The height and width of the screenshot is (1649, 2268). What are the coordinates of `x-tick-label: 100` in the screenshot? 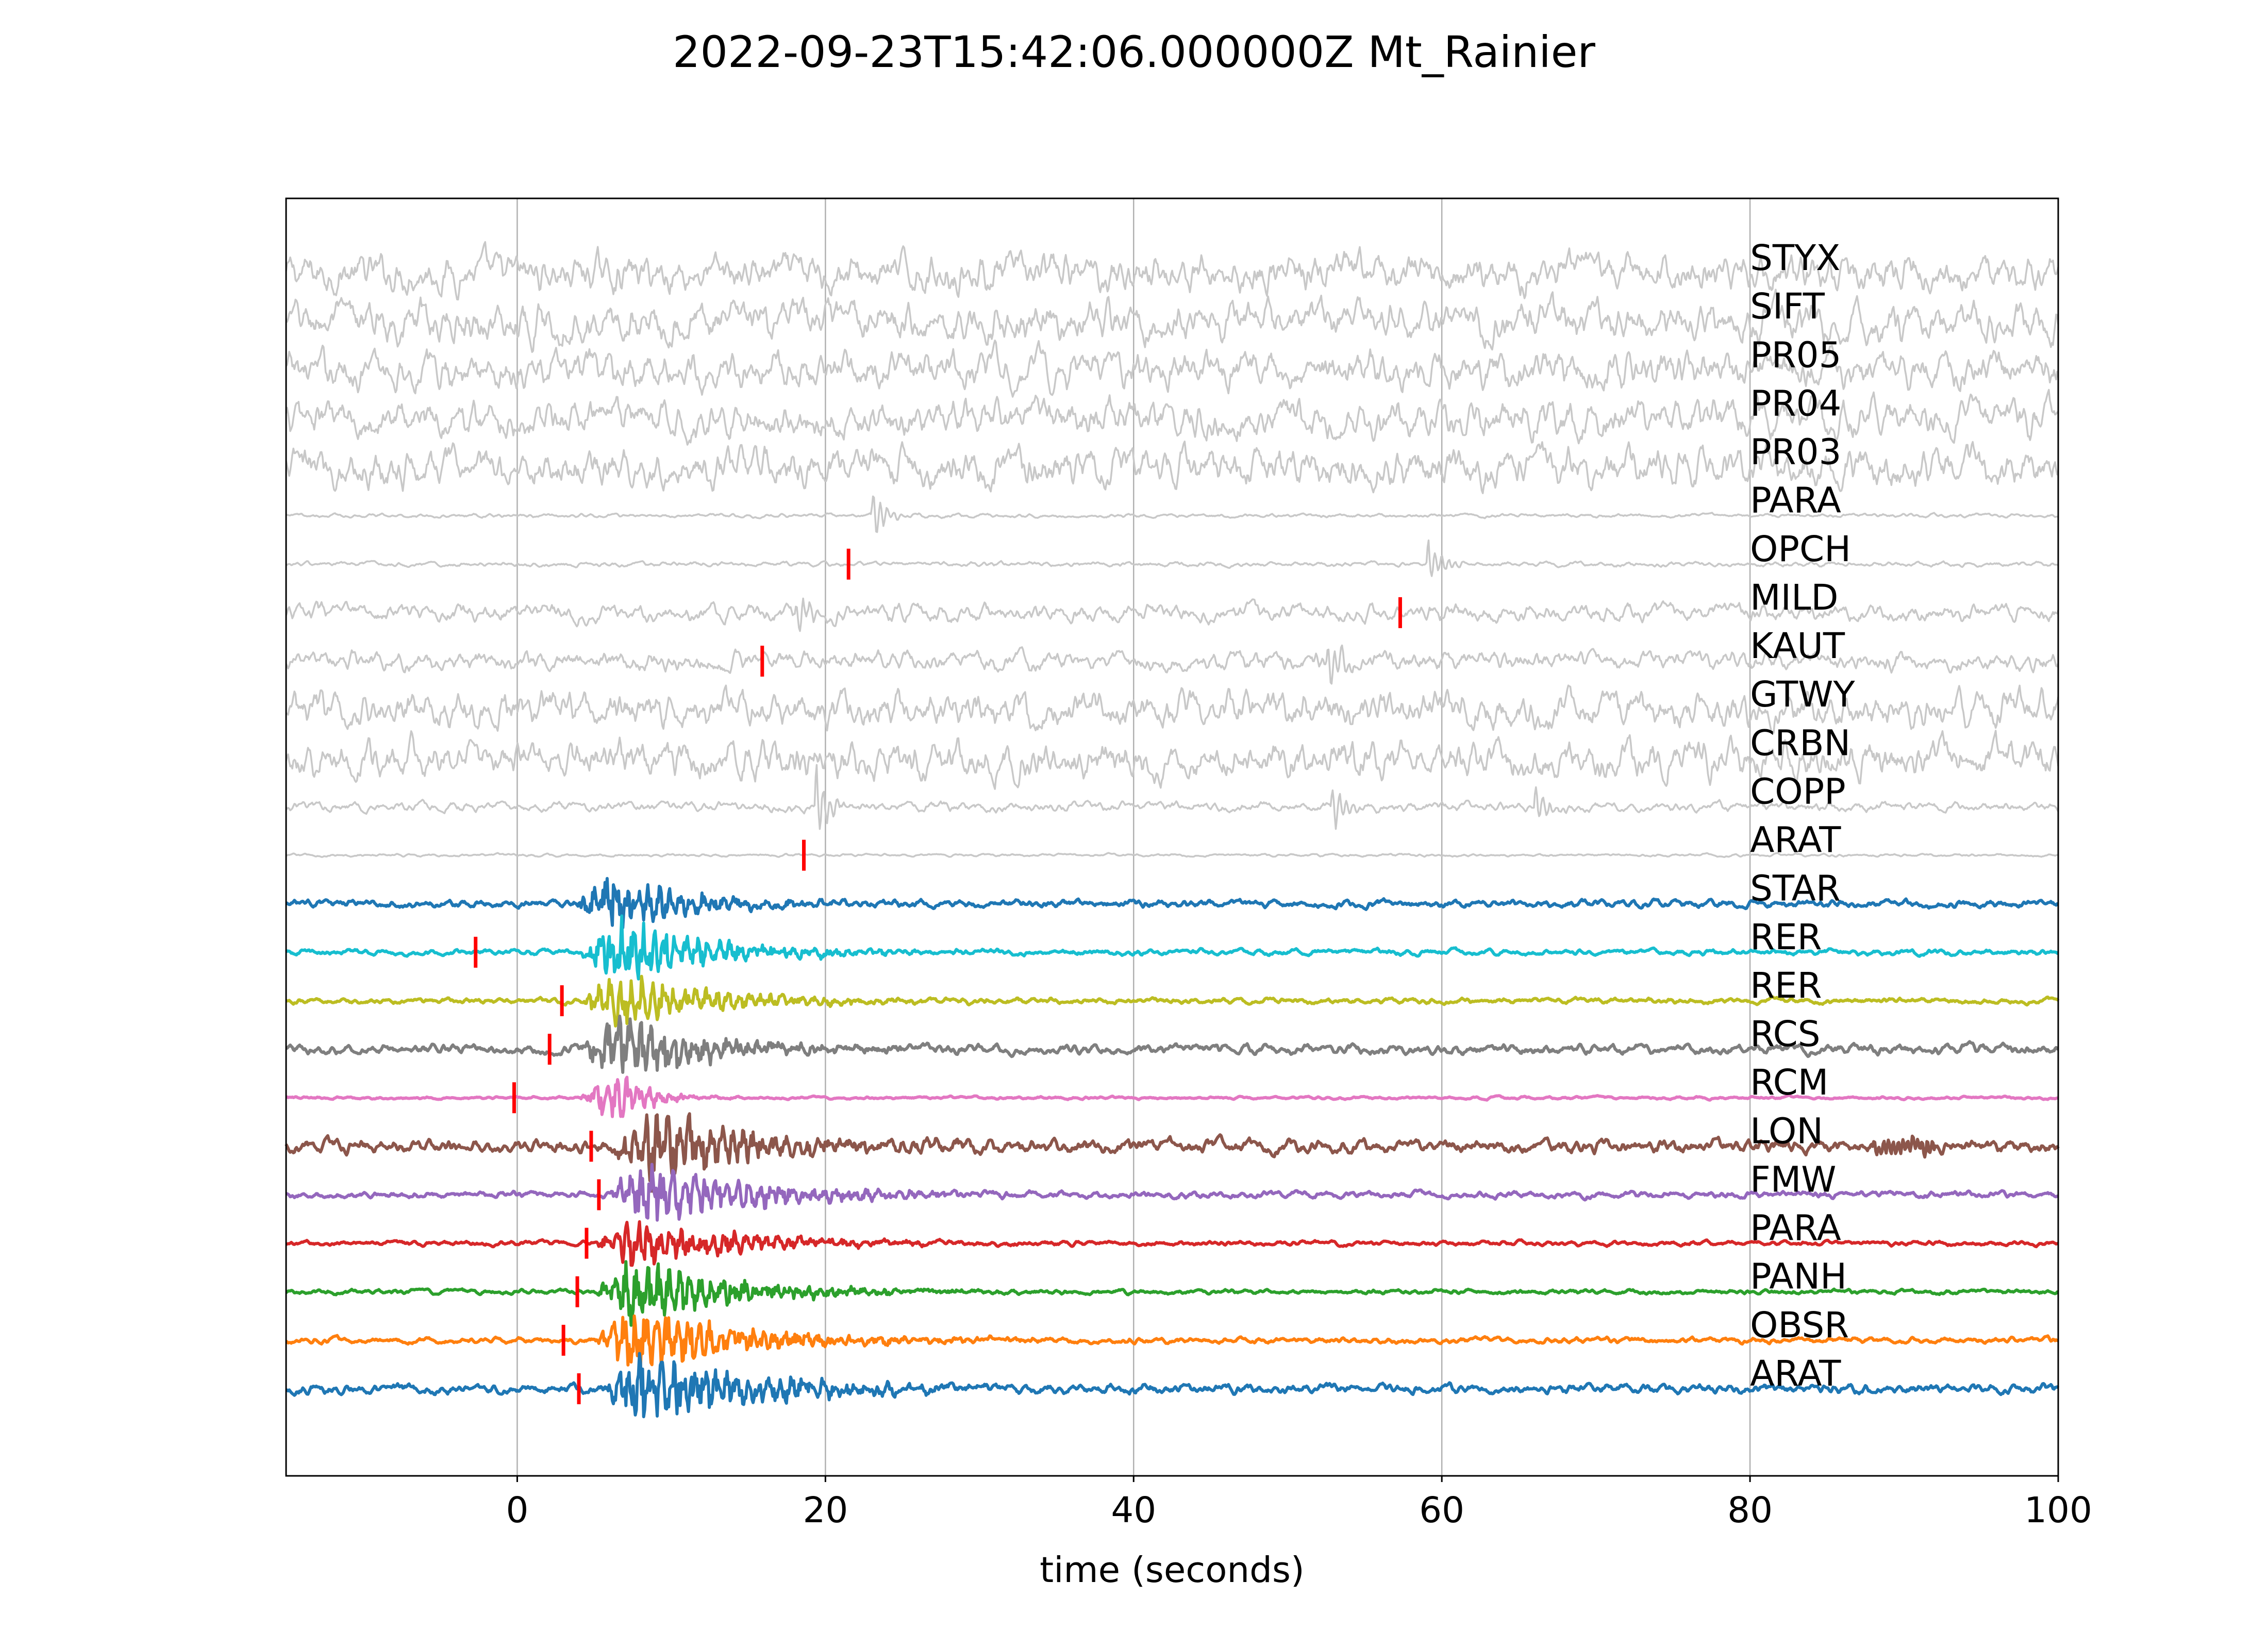 It's located at (2058, 1510).